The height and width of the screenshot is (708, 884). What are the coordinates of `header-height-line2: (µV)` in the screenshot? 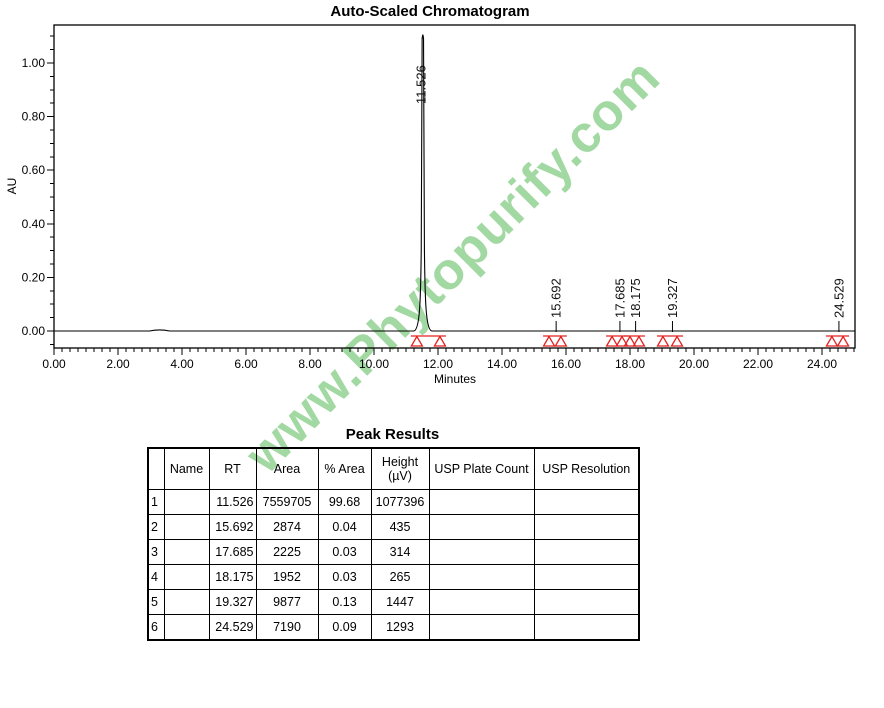 It's located at (400, 476).